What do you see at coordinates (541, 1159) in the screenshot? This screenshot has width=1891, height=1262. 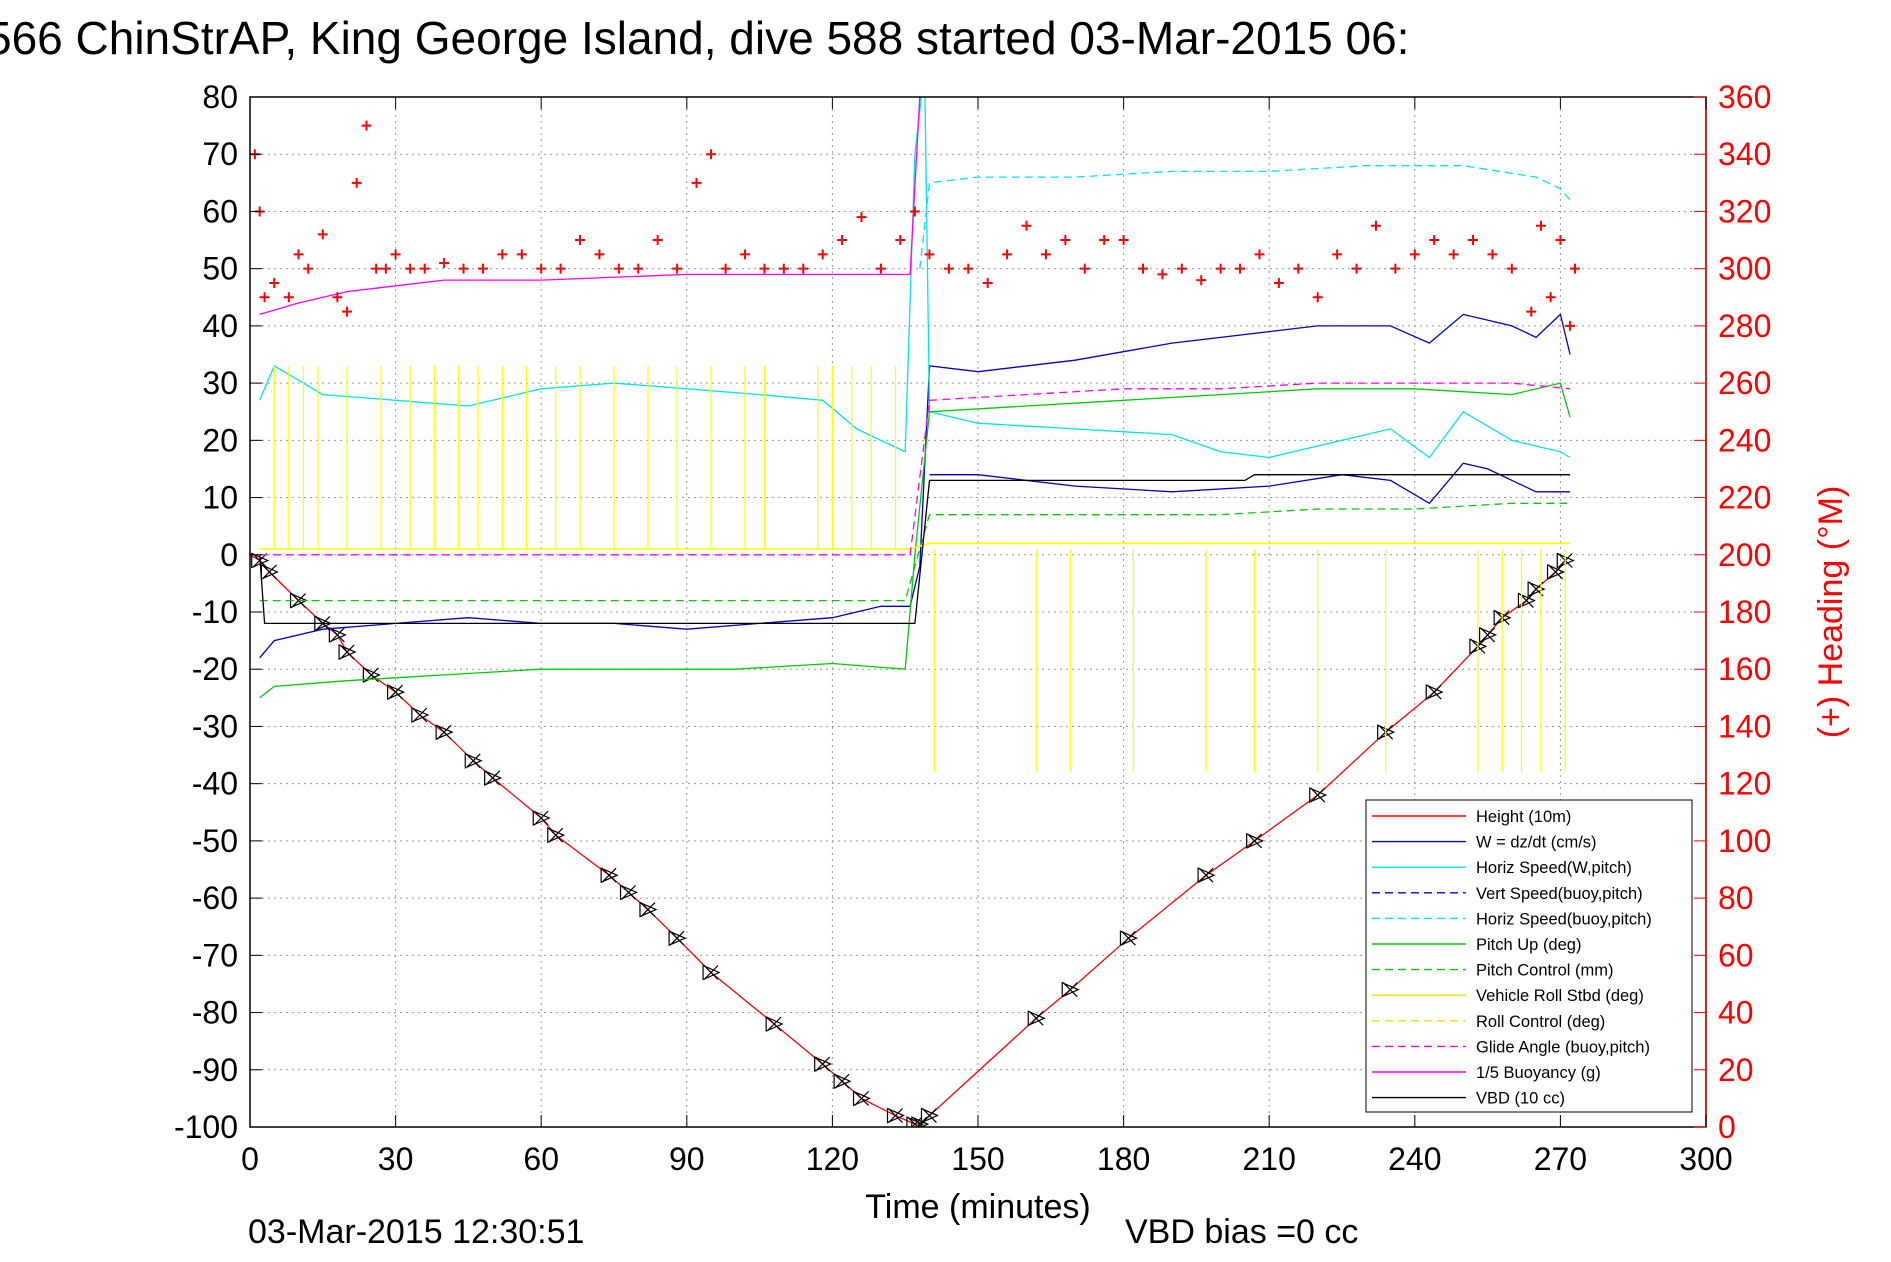 I see `x-tick-label: 60` at bounding box center [541, 1159].